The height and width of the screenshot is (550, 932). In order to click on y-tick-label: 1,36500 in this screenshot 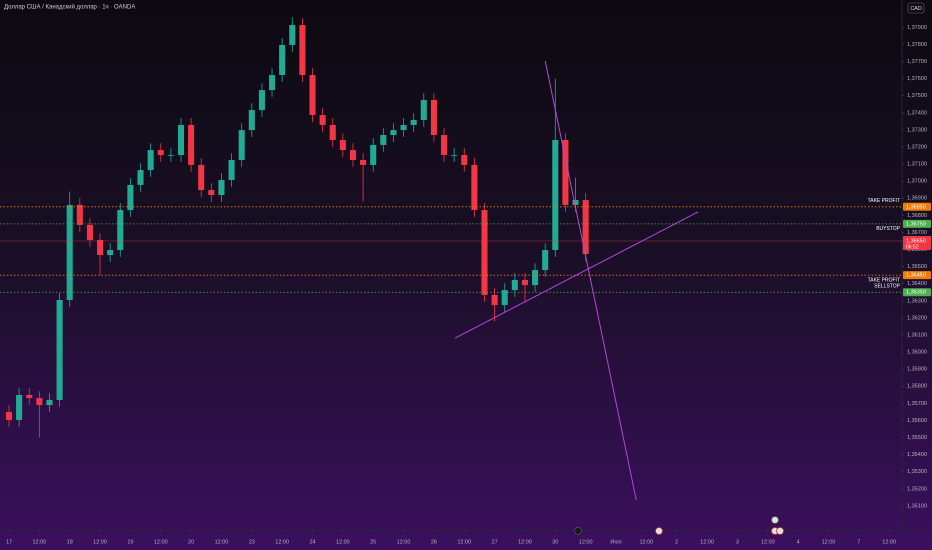, I will do `click(917, 267)`.